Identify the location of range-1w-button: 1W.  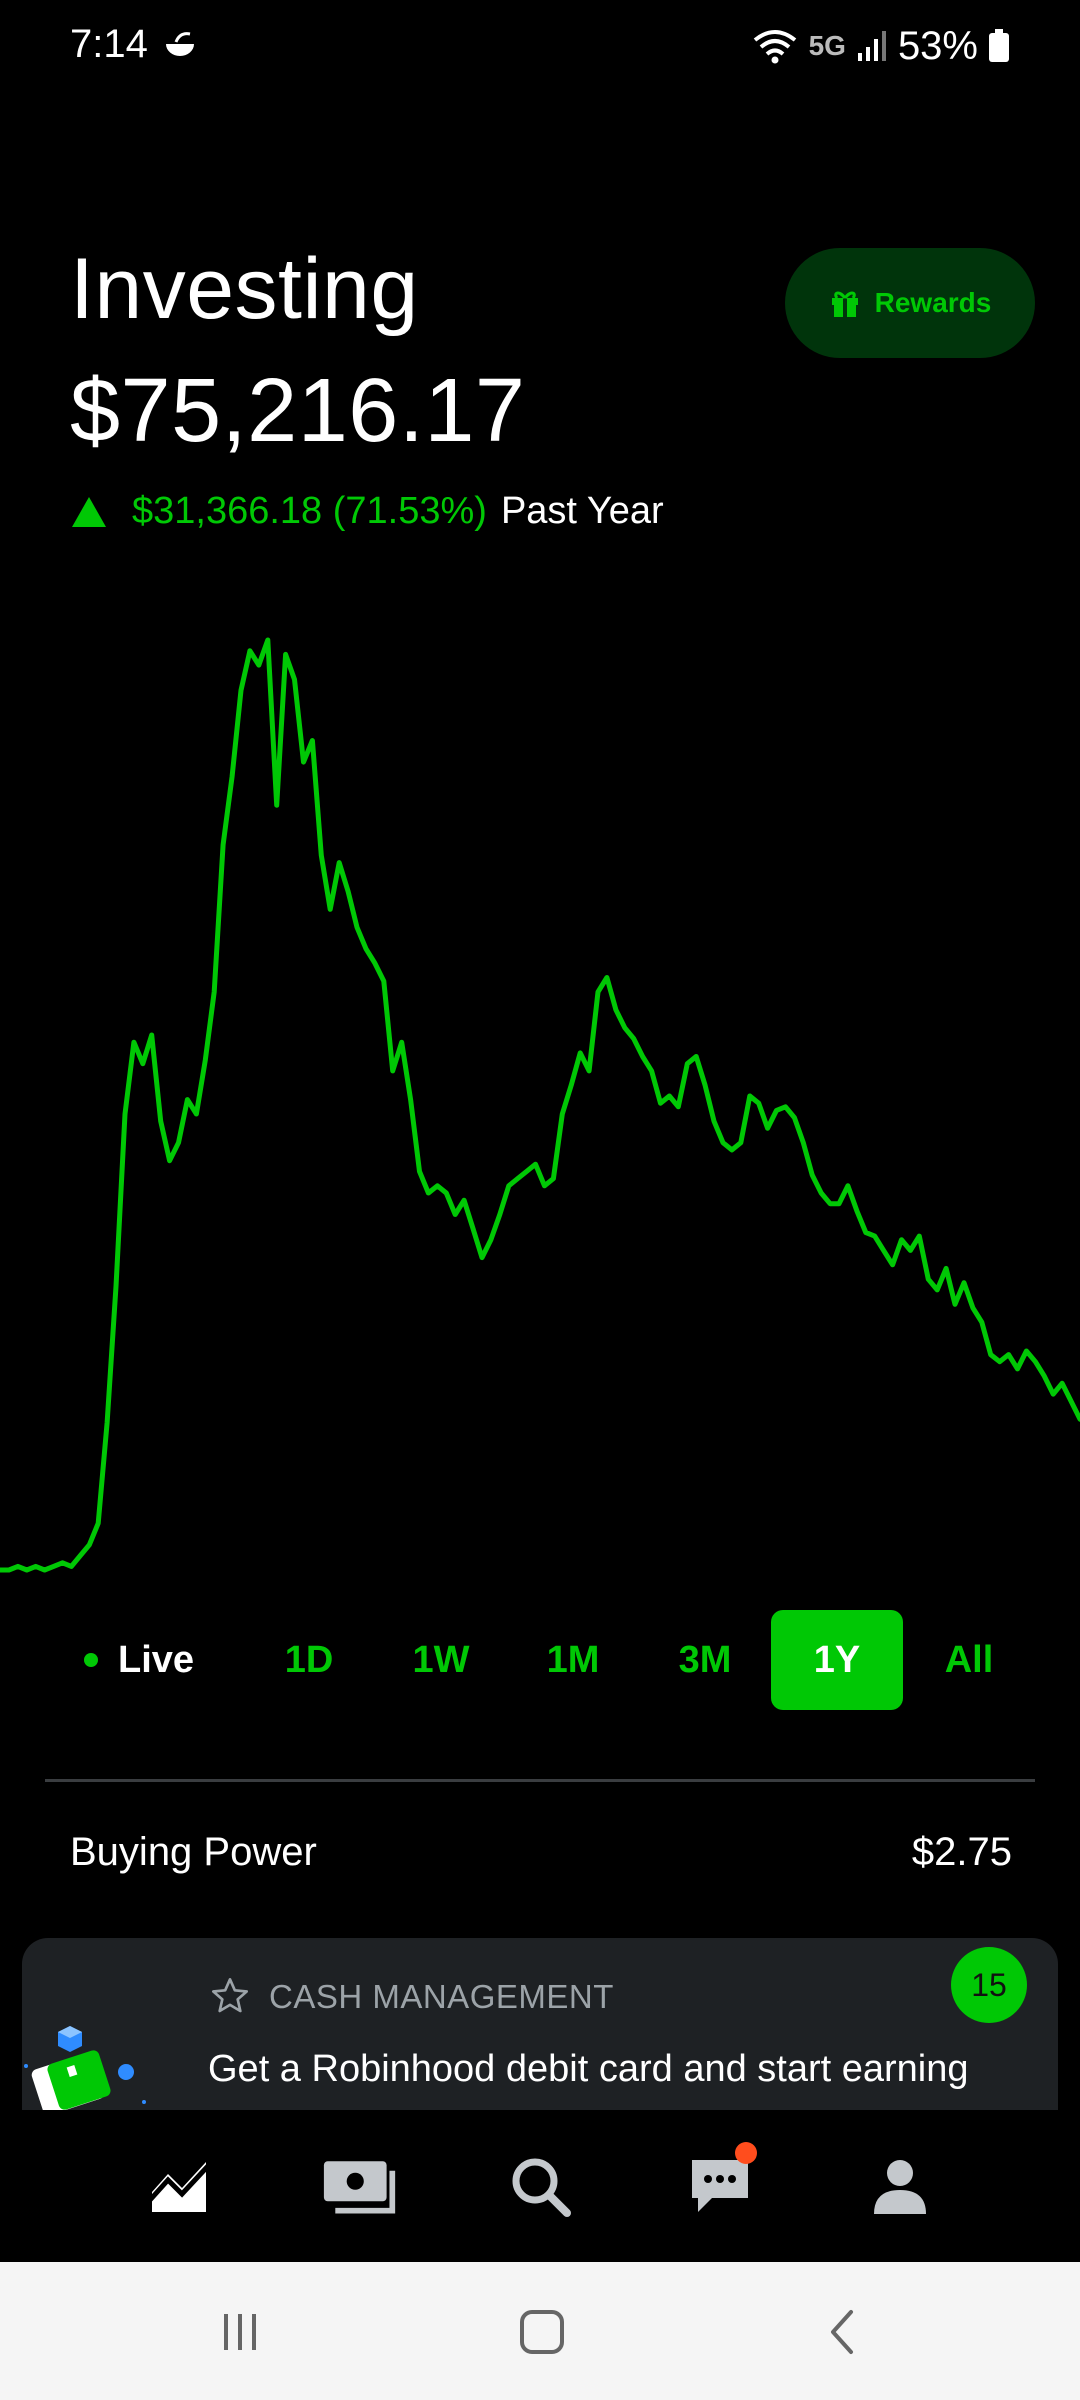
(441, 1660).